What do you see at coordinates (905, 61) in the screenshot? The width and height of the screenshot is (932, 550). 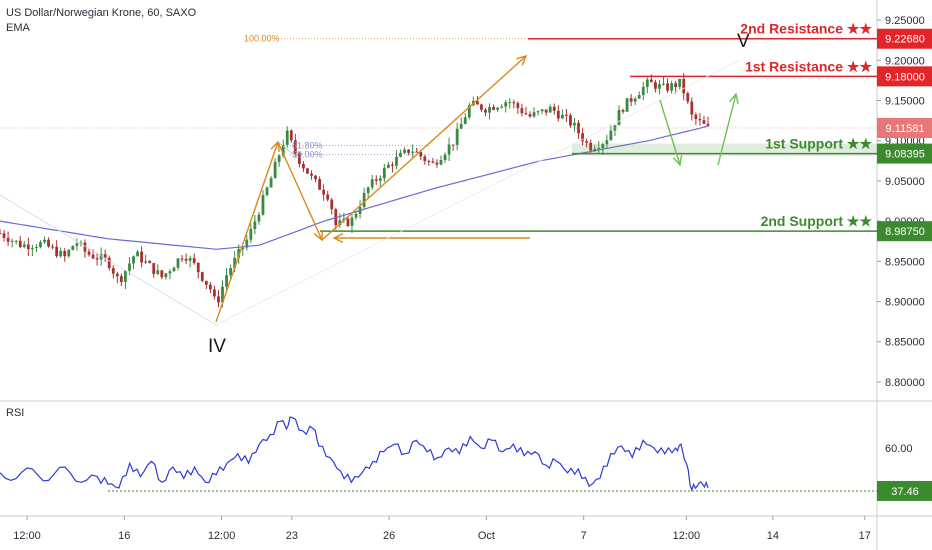 I see `price-axis-tick-label: 9.20000` at bounding box center [905, 61].